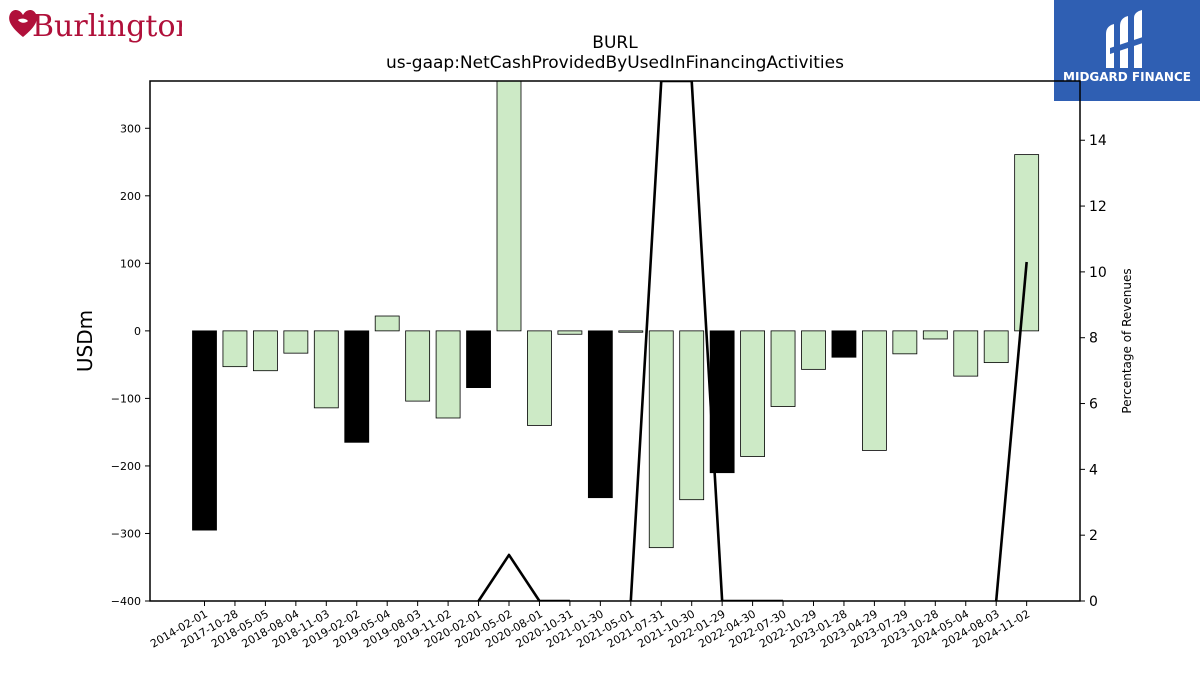 The width and height of the screenshot is (1200, 675). Describe the element at coordinates (1127, 77) in the screenshot. I see `brand-name: MIDGARD FINANCE` at that location.